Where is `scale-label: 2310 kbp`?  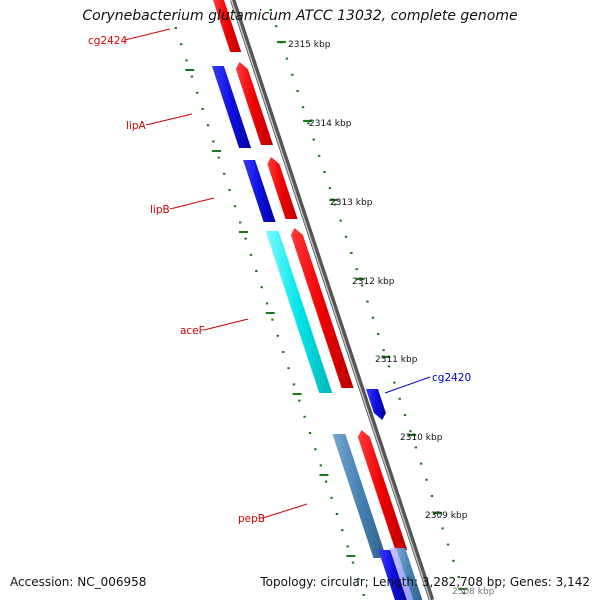
scale-label: 2310 kbp is located at coordinates (421, 438).